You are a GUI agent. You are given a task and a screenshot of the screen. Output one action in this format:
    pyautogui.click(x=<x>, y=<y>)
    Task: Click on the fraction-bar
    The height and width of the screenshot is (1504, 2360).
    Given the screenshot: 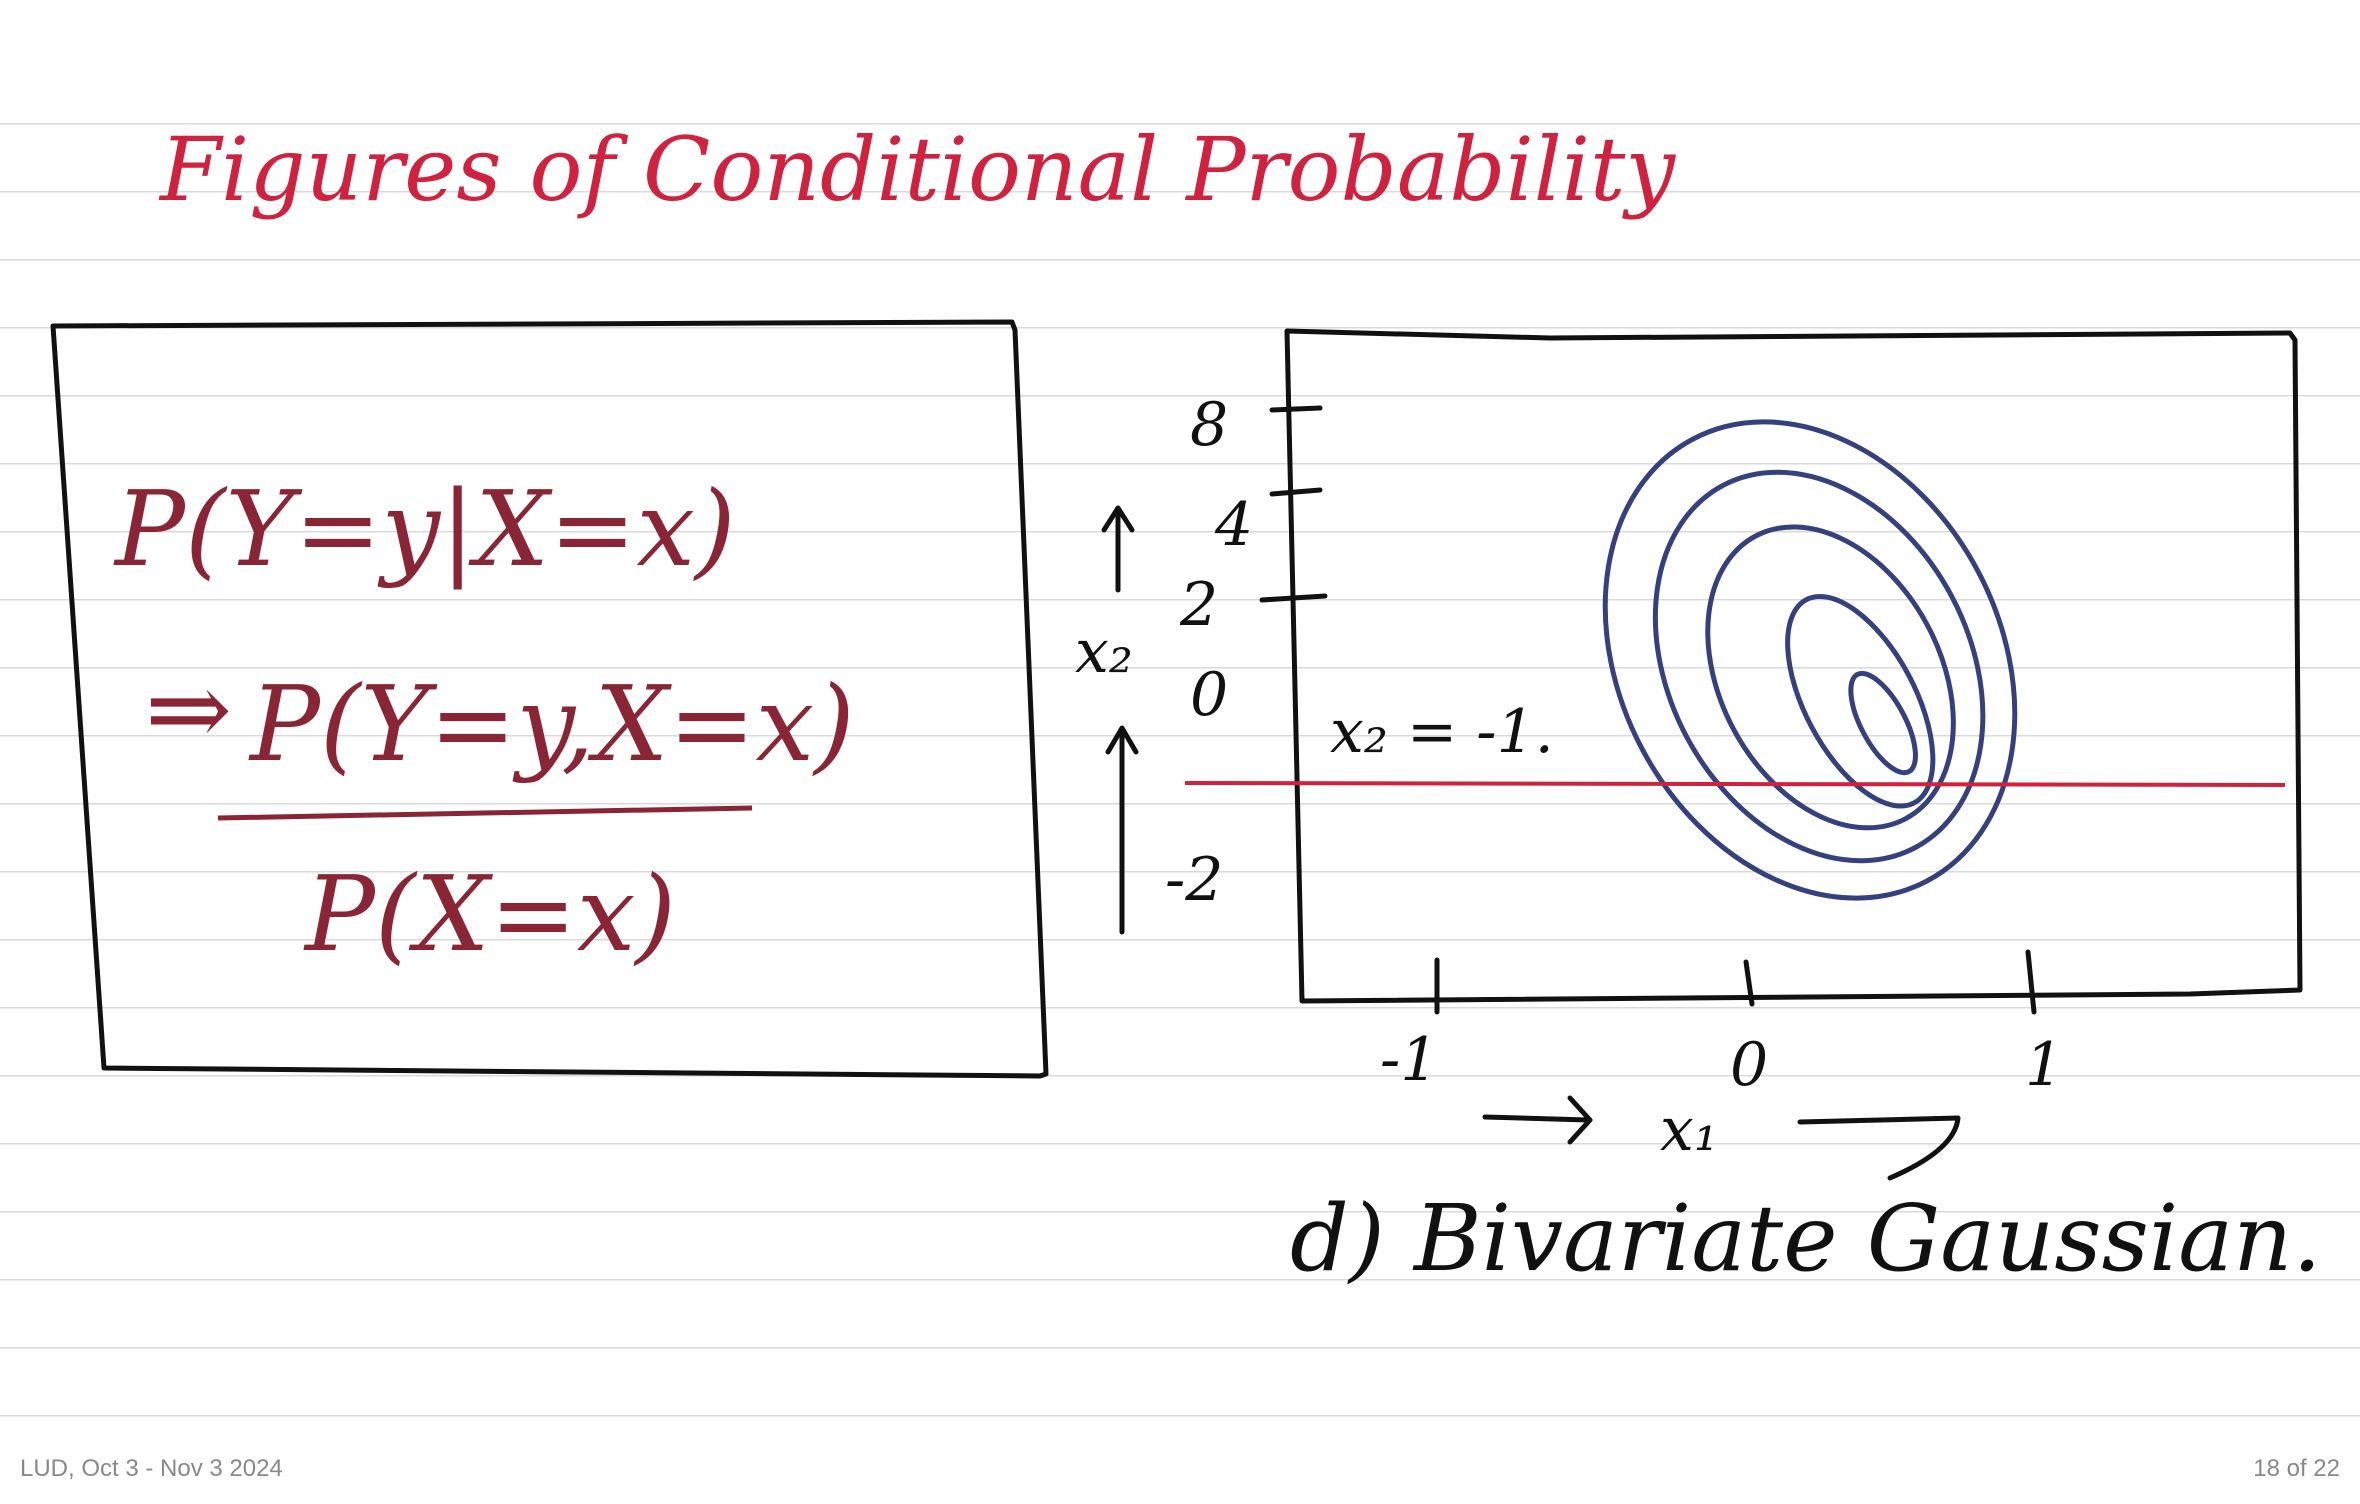 What is the action you would take?
    pyautogui.click(x=485, y=813)
    